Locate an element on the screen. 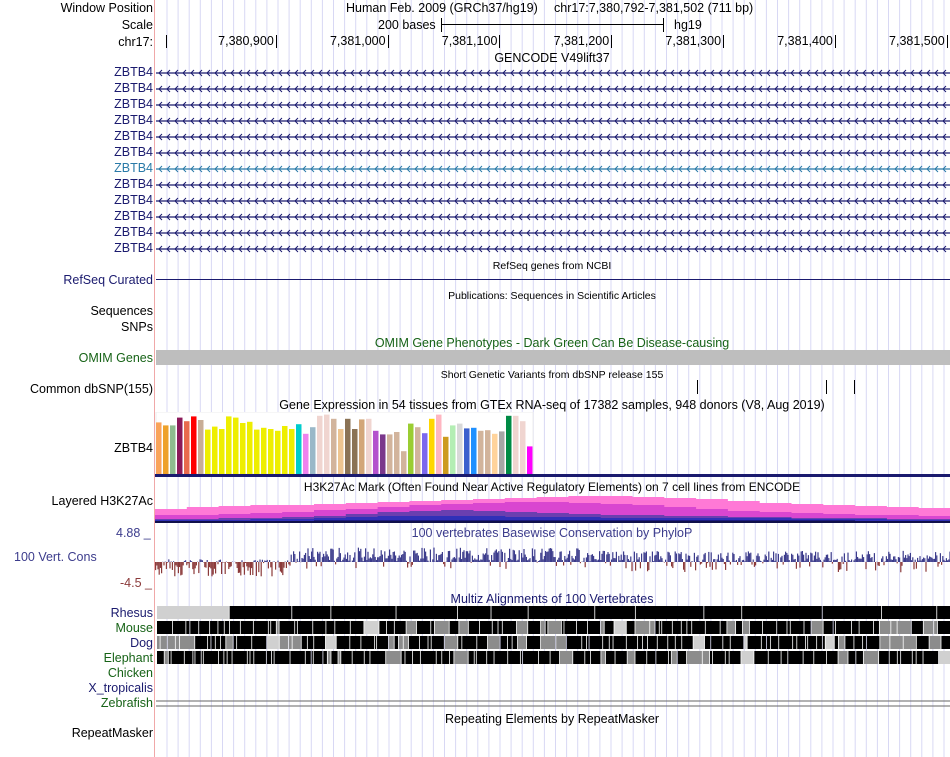  gtex-bar-graph is located at coordinates (552, 445).